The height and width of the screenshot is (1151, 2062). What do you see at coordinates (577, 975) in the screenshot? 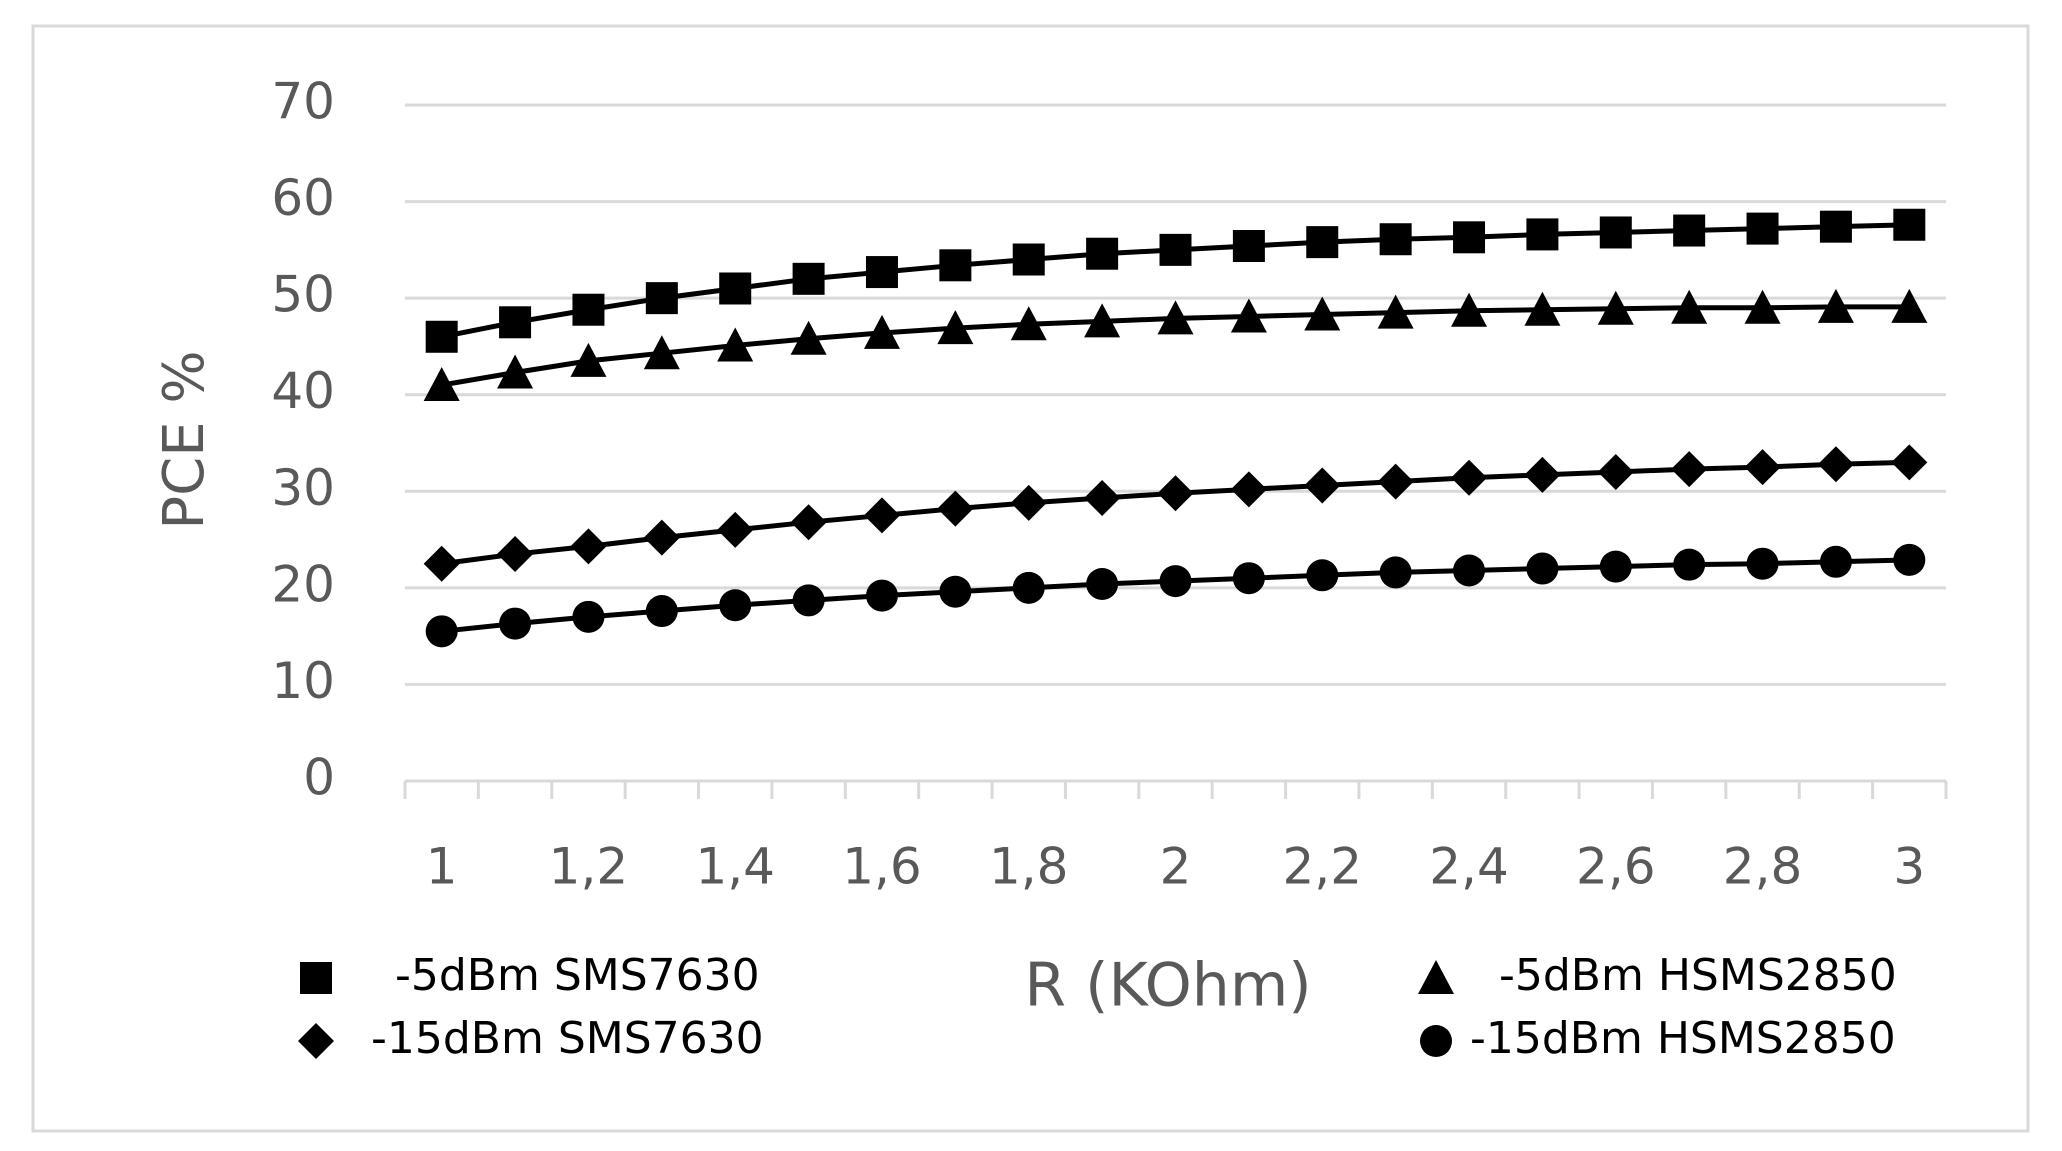
I see `legend-label: -5dBm SMS7630` at bounding box center [577, 975].